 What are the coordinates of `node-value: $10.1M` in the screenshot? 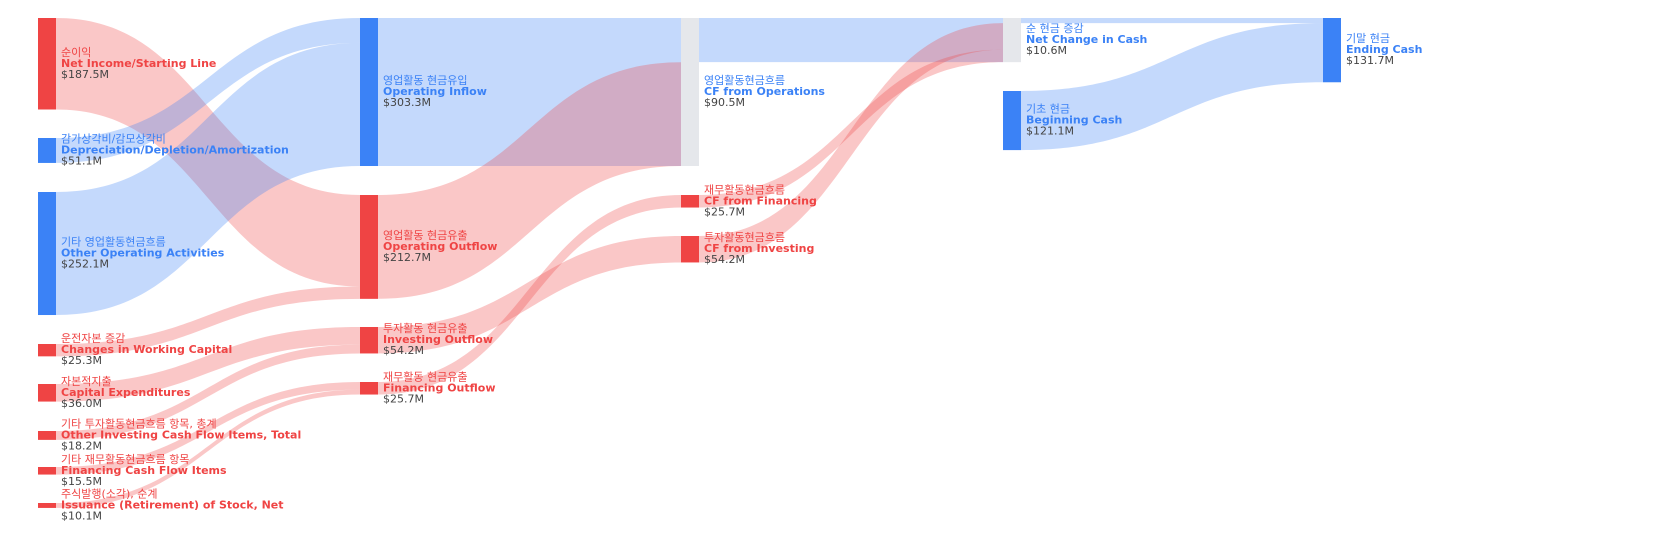 It's located at (81, 515).